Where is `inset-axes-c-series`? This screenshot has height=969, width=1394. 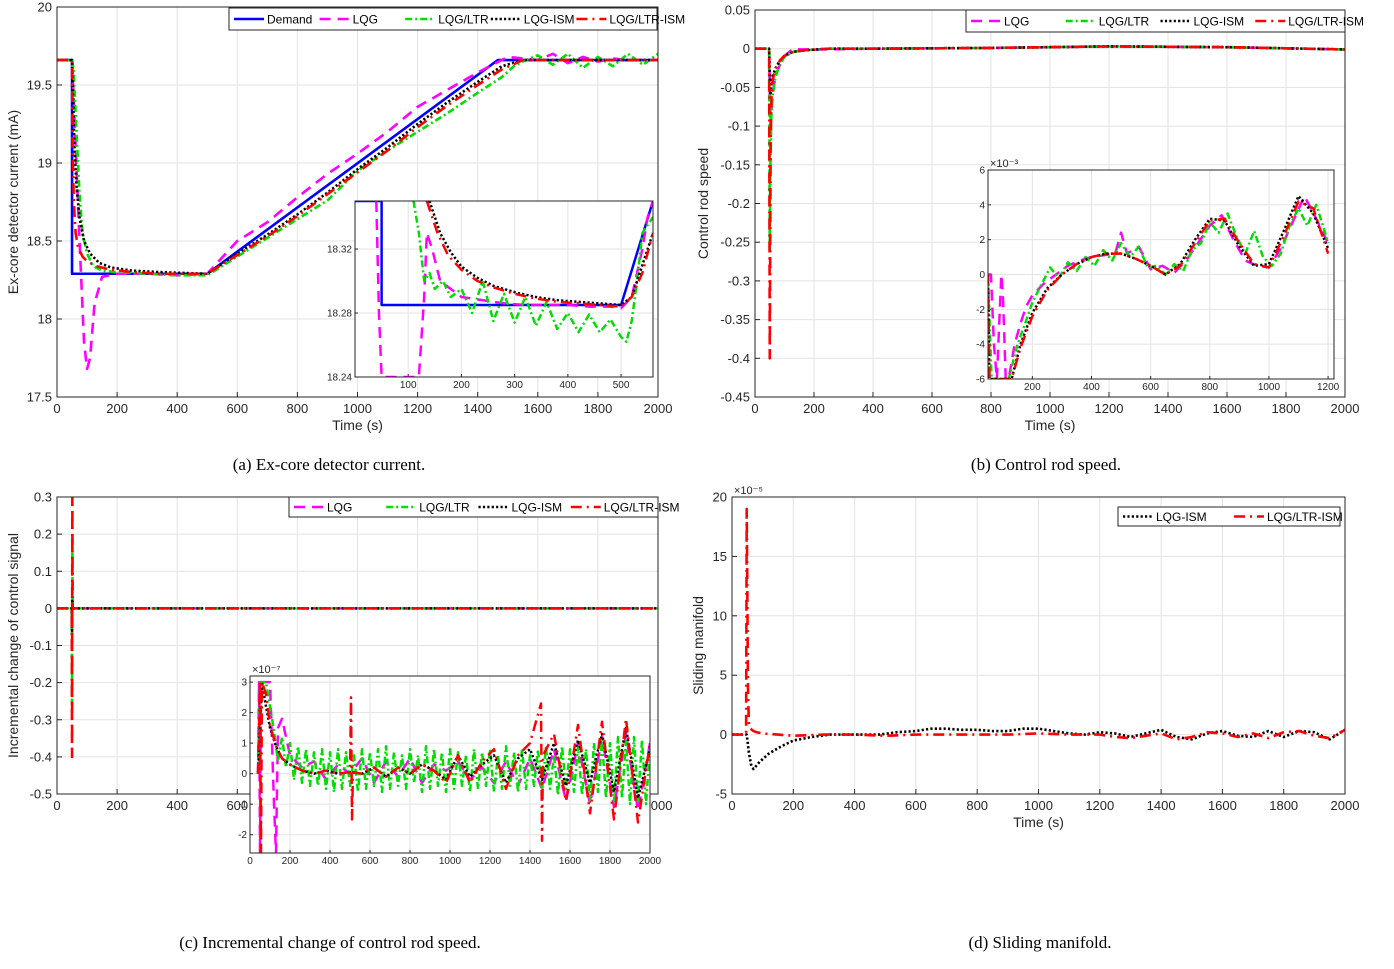
inset-axes-c-series is located at coordinates (453, 766).